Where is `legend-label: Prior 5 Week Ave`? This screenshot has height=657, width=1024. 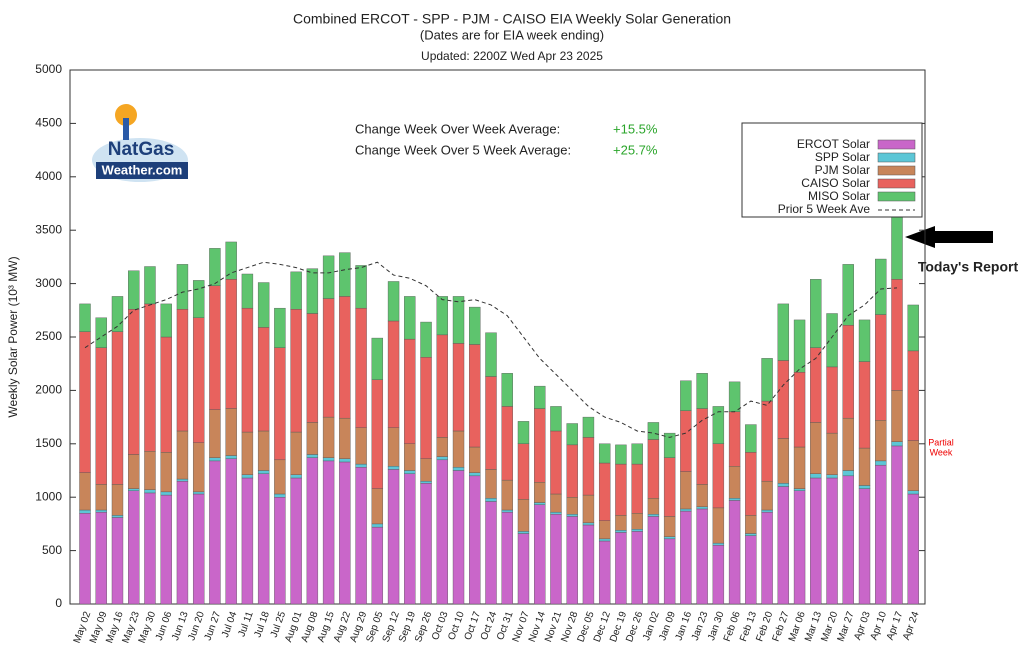 legend-label: Prior 5 Week Ave is located at coordinates (824, 209).